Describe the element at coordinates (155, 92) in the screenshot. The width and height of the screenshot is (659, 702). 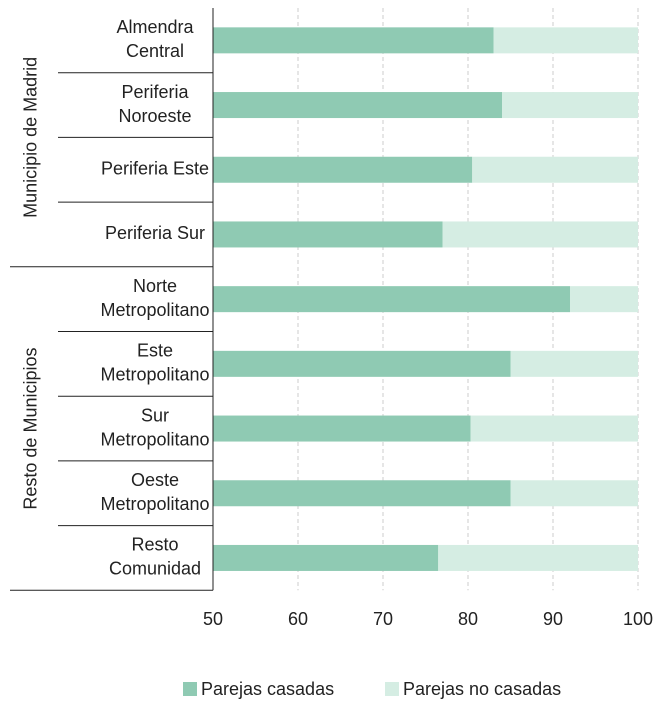
I see `category-label: Periferia` at that location.